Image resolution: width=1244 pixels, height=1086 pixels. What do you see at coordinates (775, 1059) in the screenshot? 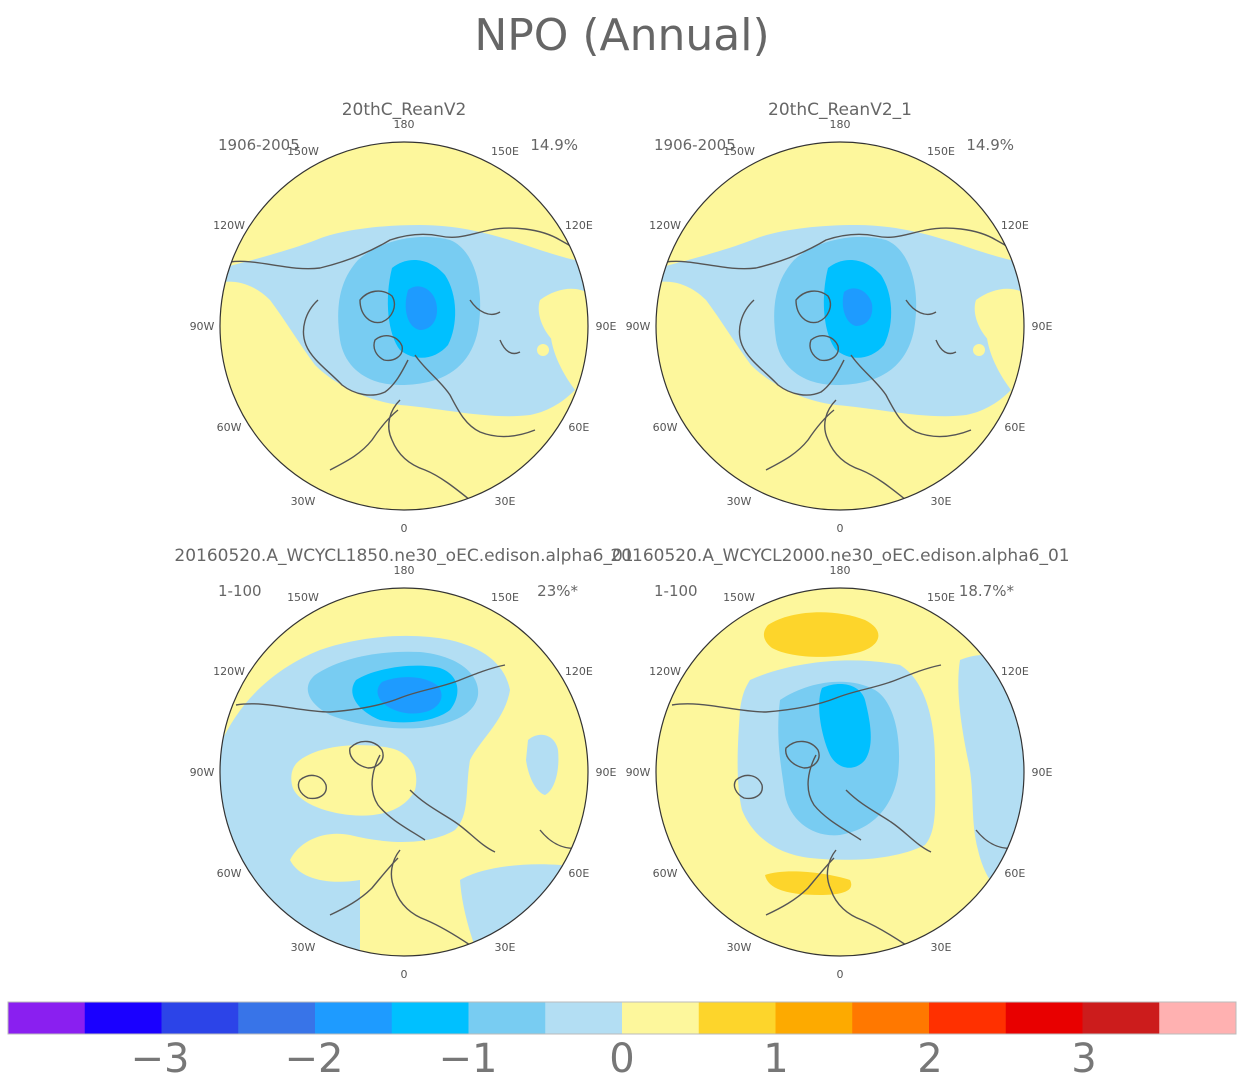
I see `colorbar-tick-label: 1` at bounding box center [775, 1059].